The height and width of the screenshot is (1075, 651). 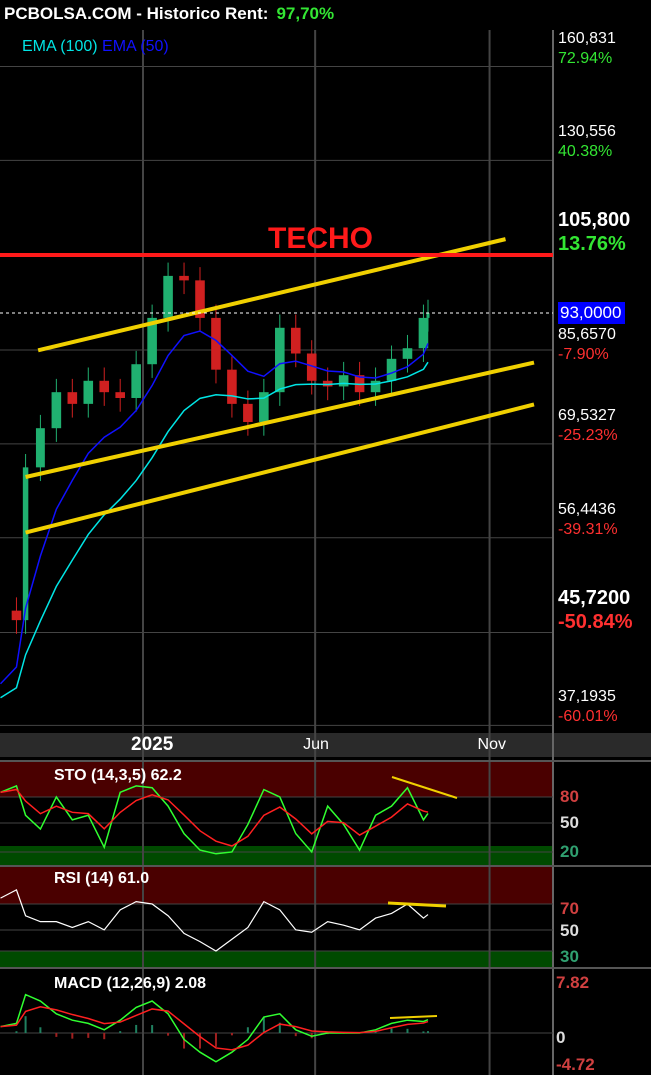 I want to click on title-text: PCBOLSA.COM - Historico Rent:, so click(x=136, y=13).